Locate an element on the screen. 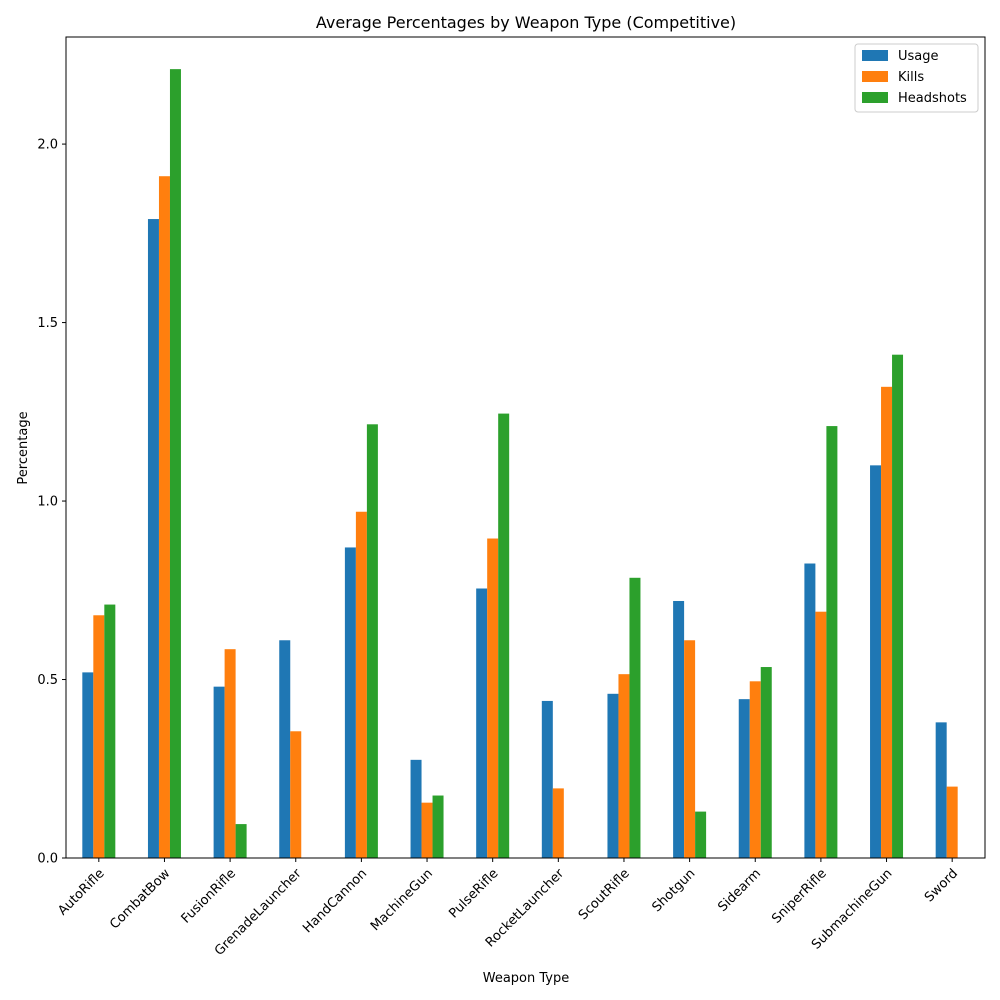 This screenshot has height=1000, width=1000. bar-usage-submachinegun is located at coordinates (876, 661).